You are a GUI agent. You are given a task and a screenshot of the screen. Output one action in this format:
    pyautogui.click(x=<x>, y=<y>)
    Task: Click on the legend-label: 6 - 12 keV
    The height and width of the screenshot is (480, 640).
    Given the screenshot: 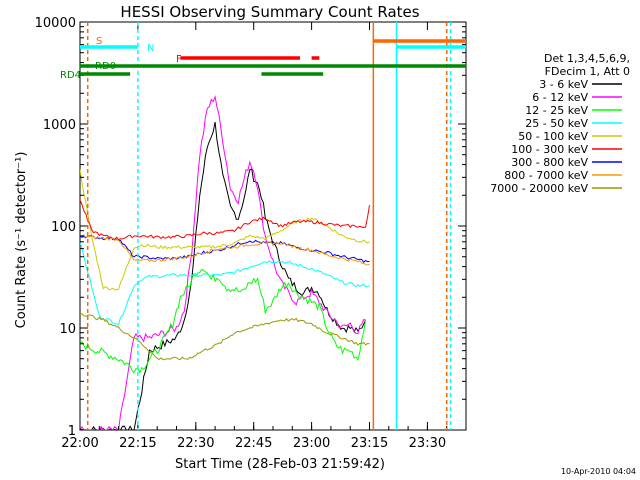 What is the action you would take?
    pyautogui.click(x=560, y=97)
    